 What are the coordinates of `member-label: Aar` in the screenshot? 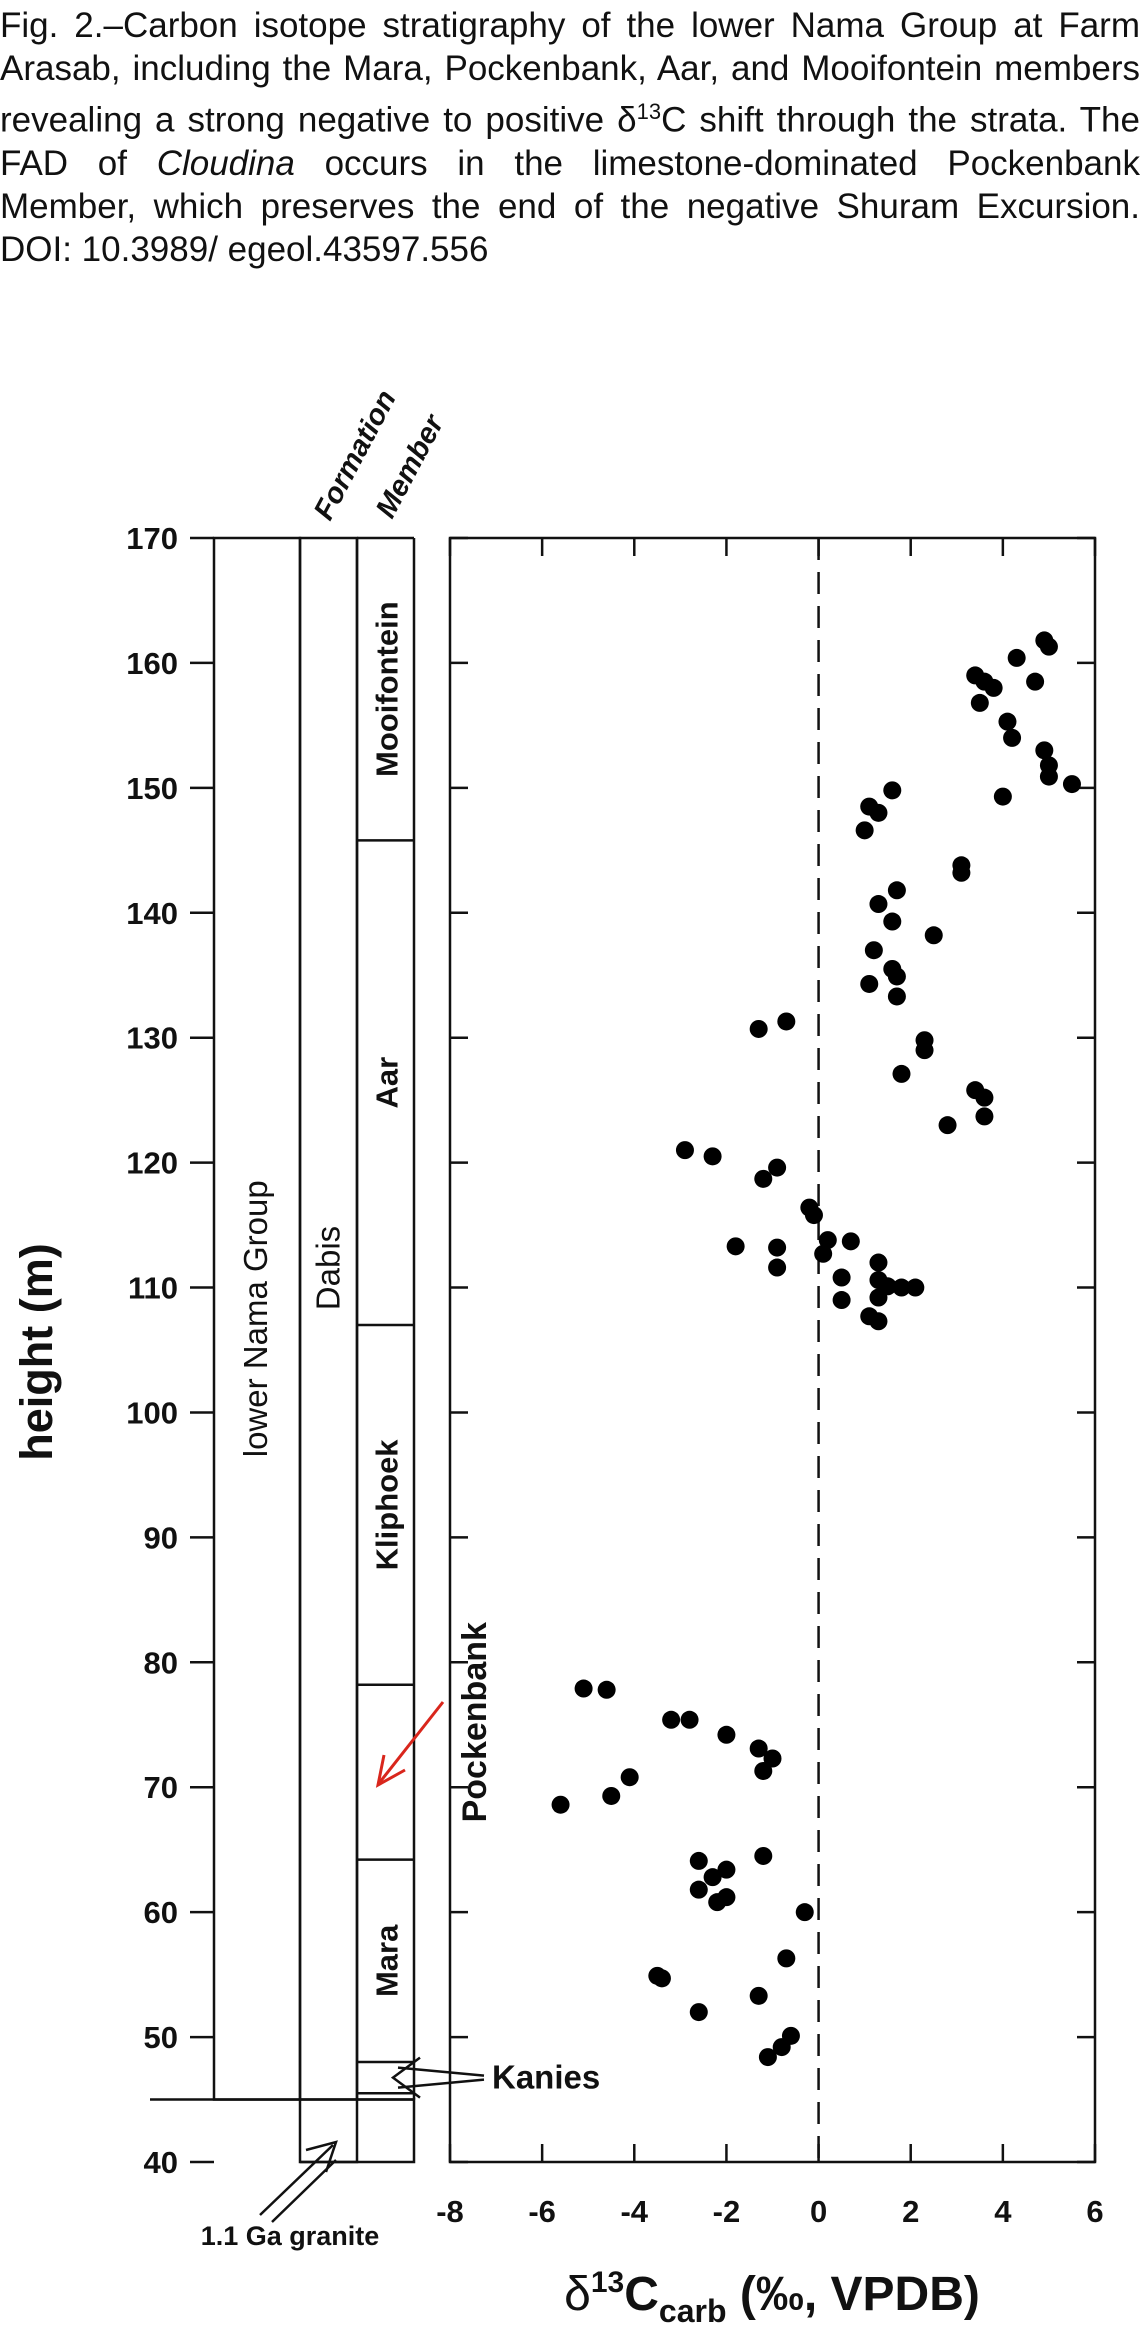 It's located at (387, 1083).